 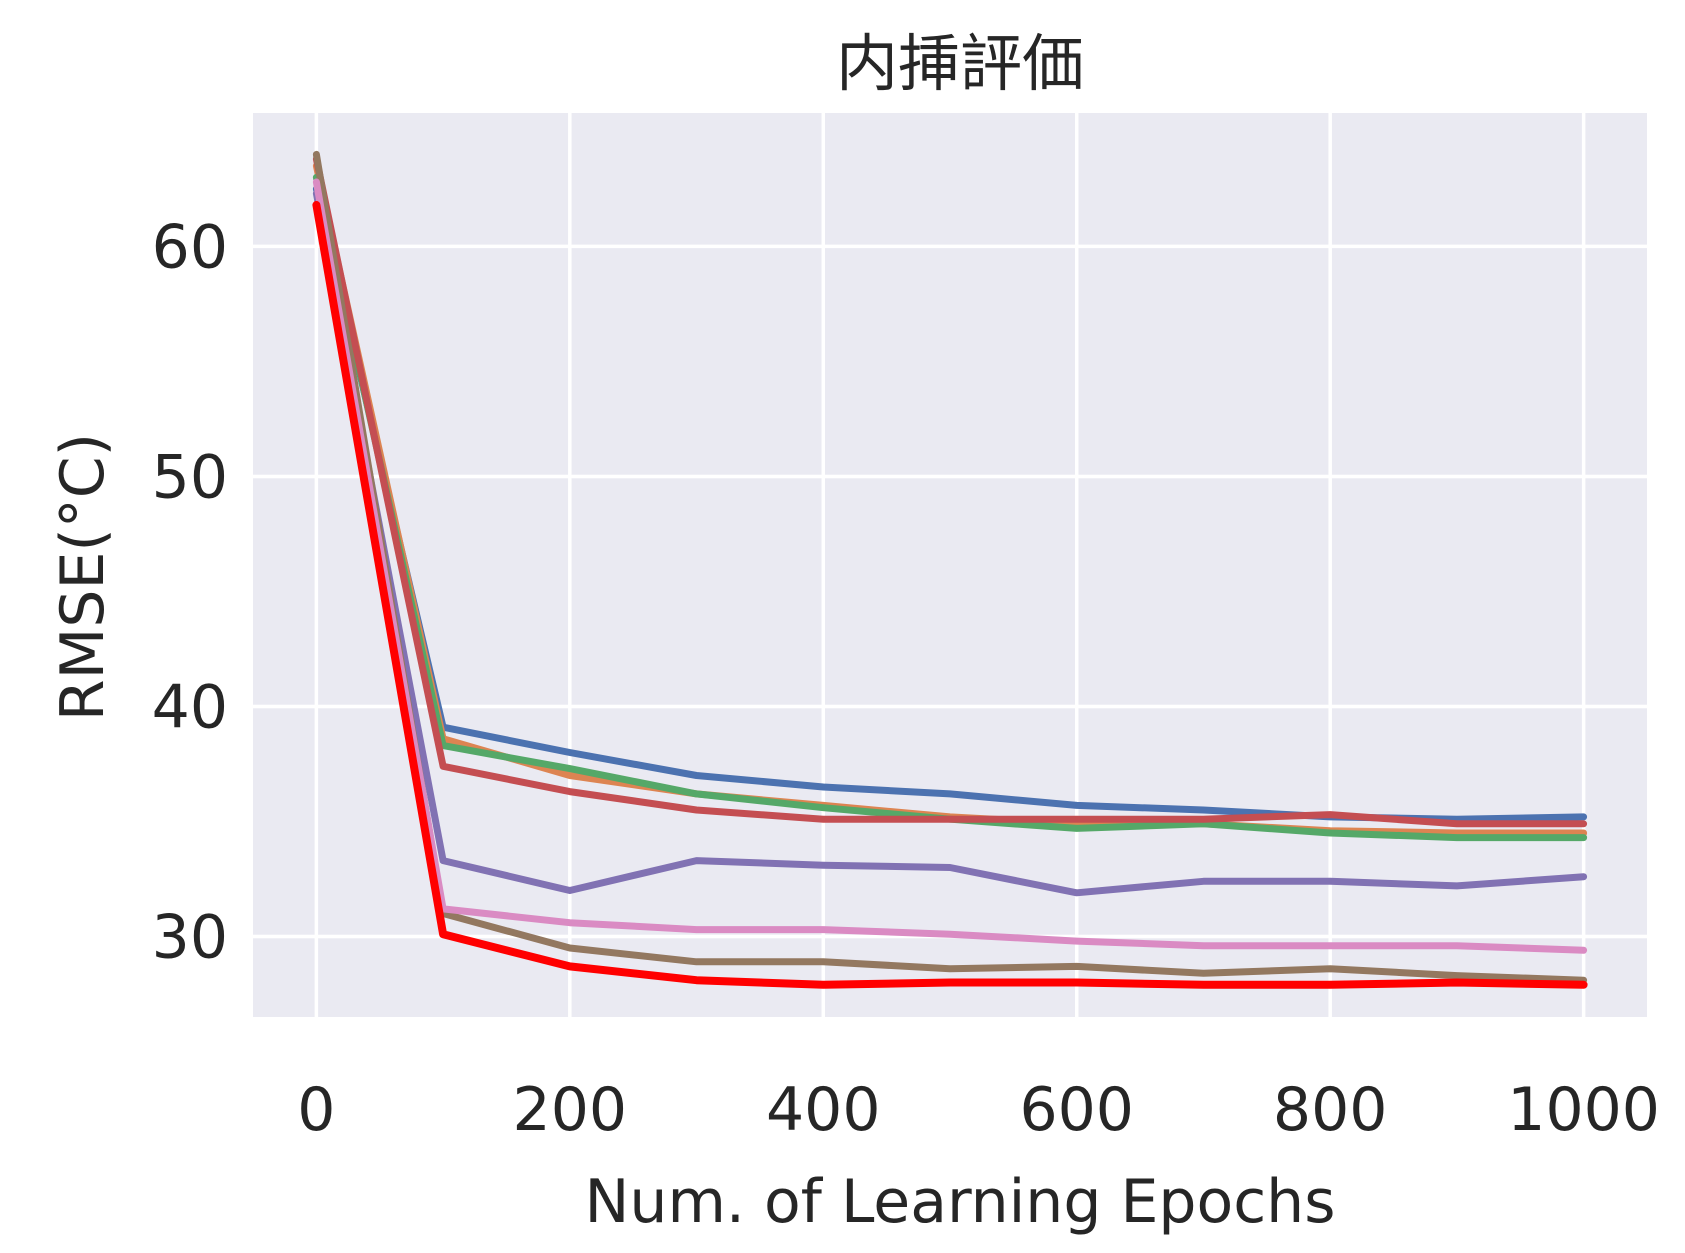 I want to click on y-tick-labels: 30 40 50 60, so click(x=190, y=592).